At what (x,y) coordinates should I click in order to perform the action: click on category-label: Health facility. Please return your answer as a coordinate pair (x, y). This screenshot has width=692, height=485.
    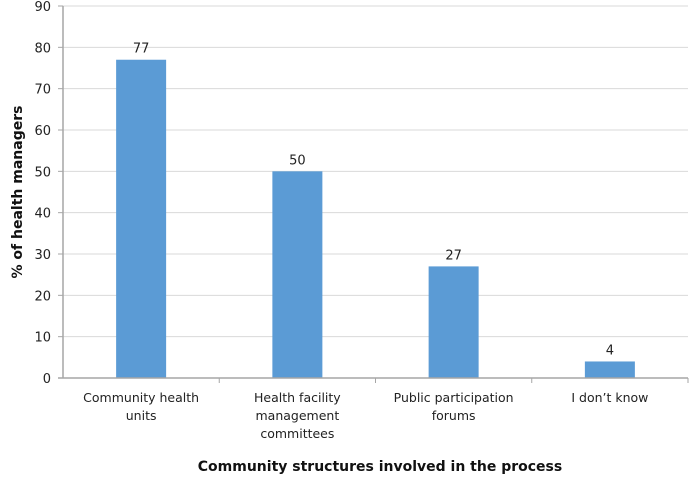
    Looking at the image, I should click on (297, 397).